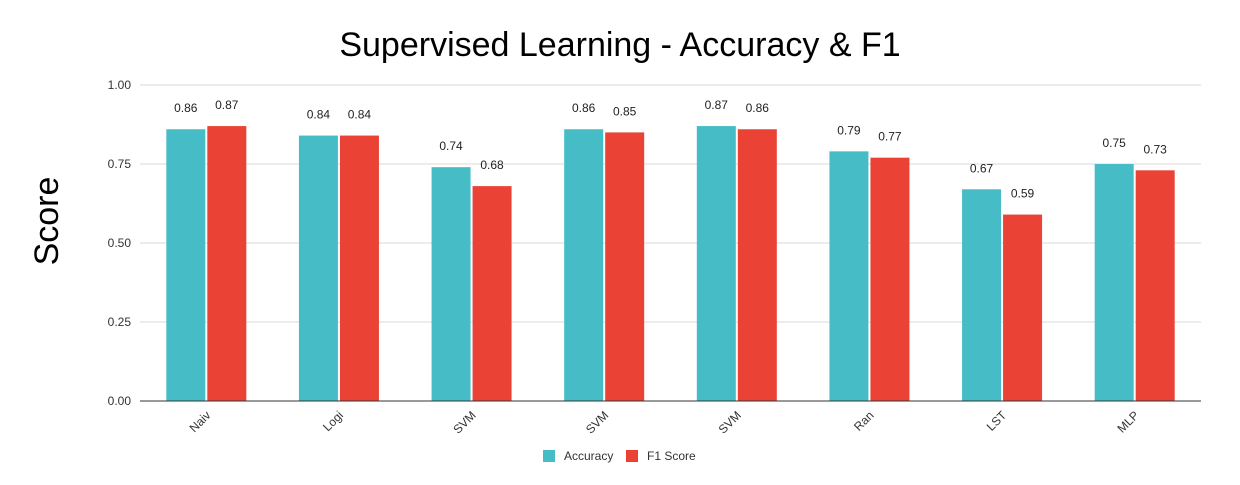 Image resolution: width=1240 pixels, height=485 pixels. Describe the element at coordinates (1023, 194) in the screenshot. I see `data-label: 0.59` at that location.